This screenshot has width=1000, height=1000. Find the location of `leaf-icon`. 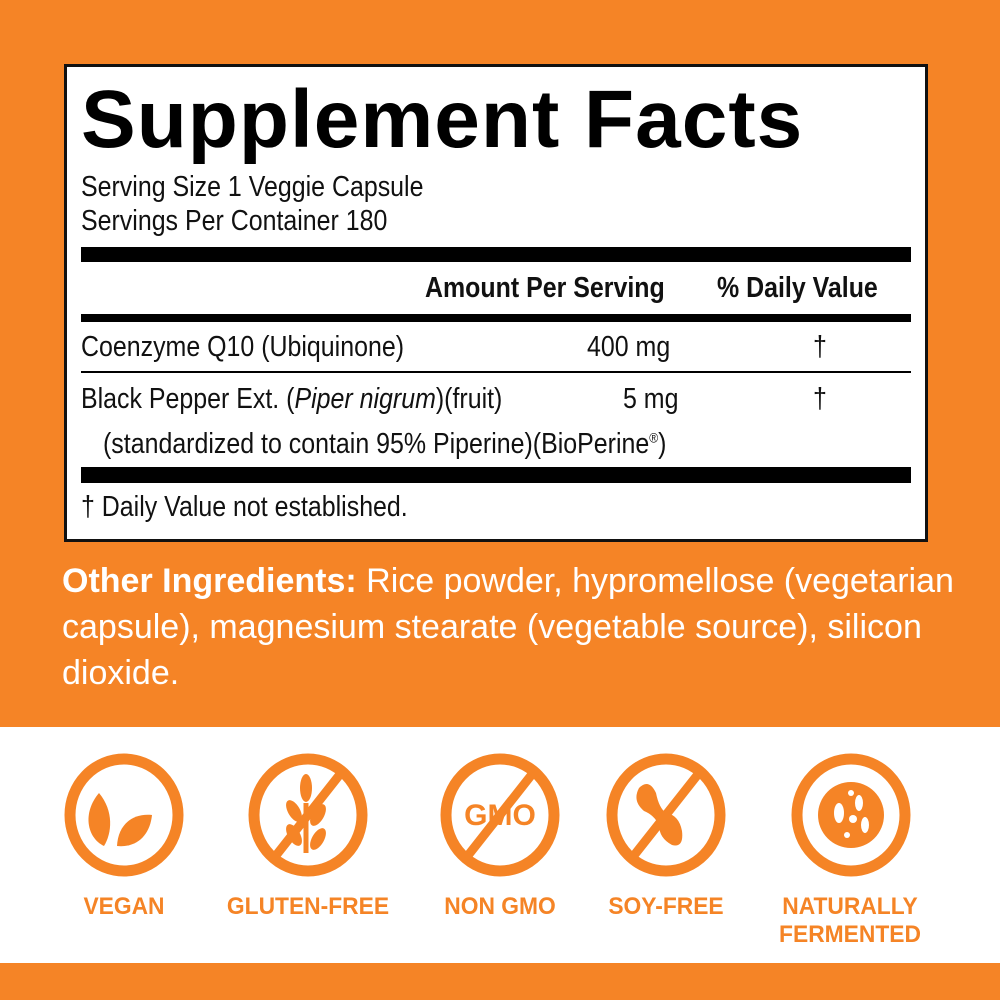

leaf-icon is located at coordinates (124, 815).